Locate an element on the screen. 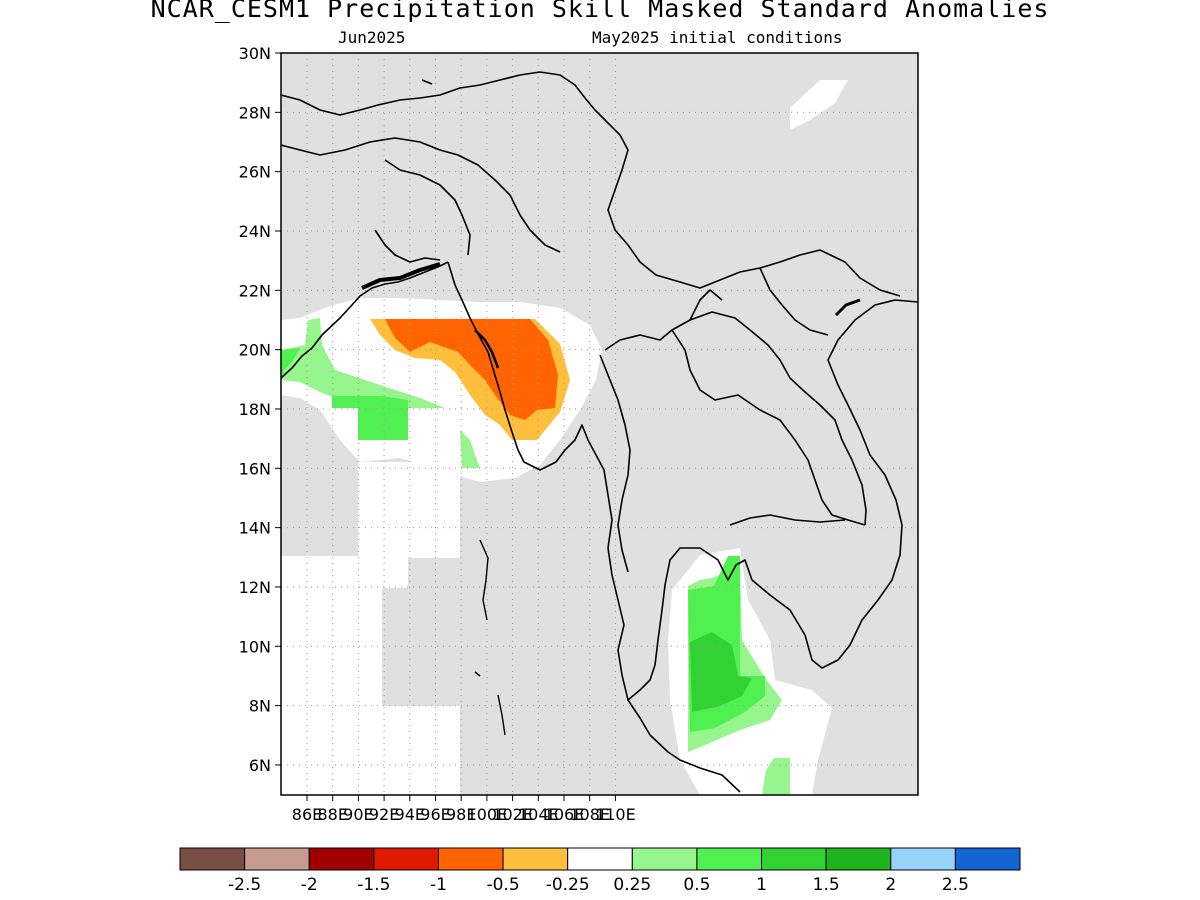 This screenshot has height=900, width=1200. legend-label: -0.5 is located at coordinates (502, 885).